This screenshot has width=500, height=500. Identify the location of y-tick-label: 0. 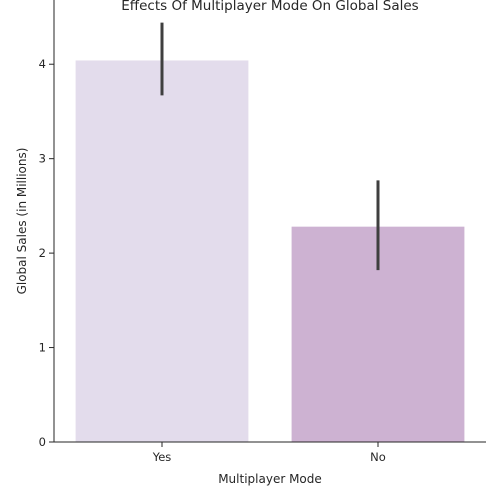
(42, 442).